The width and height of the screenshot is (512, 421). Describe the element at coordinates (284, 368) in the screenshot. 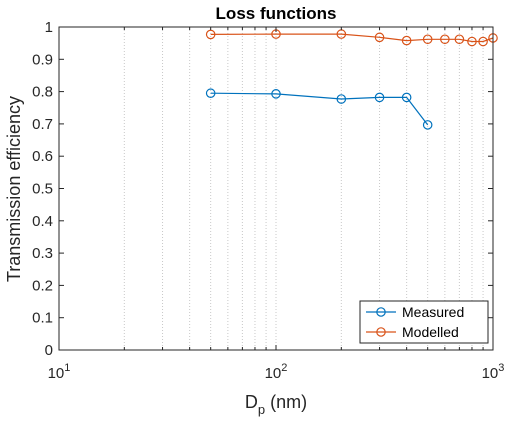

I see `x-tick-label-exponent: 2` at that location.